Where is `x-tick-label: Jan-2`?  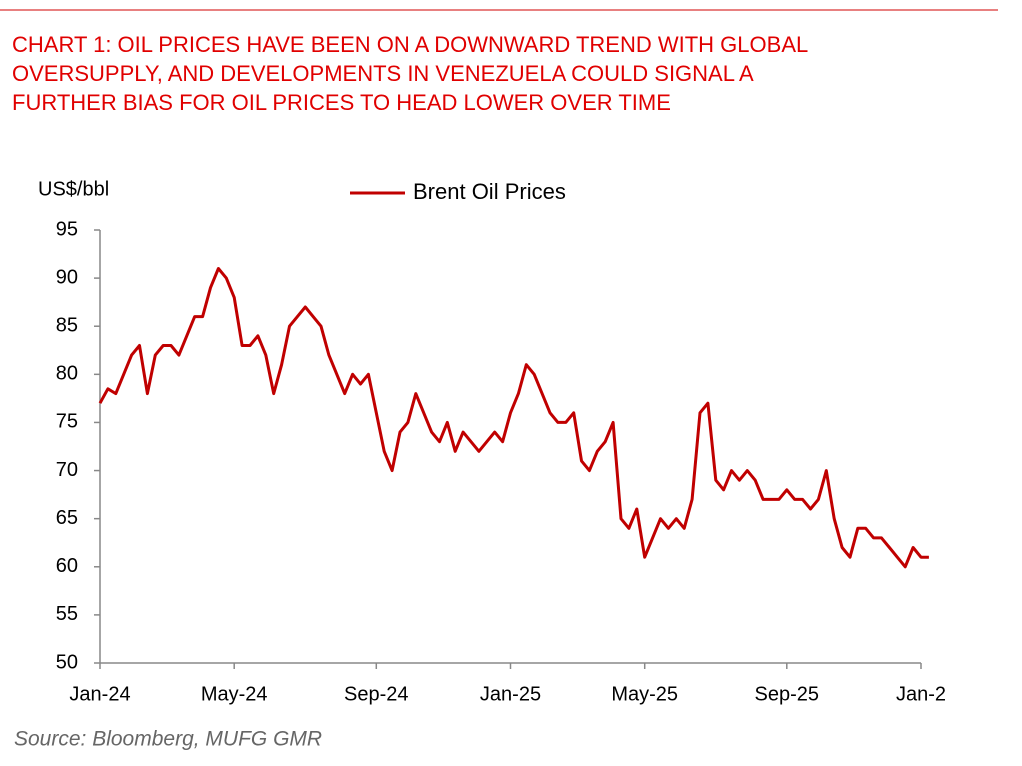
x-tick-label: Jan-2 is located at coordinates (921, 694).